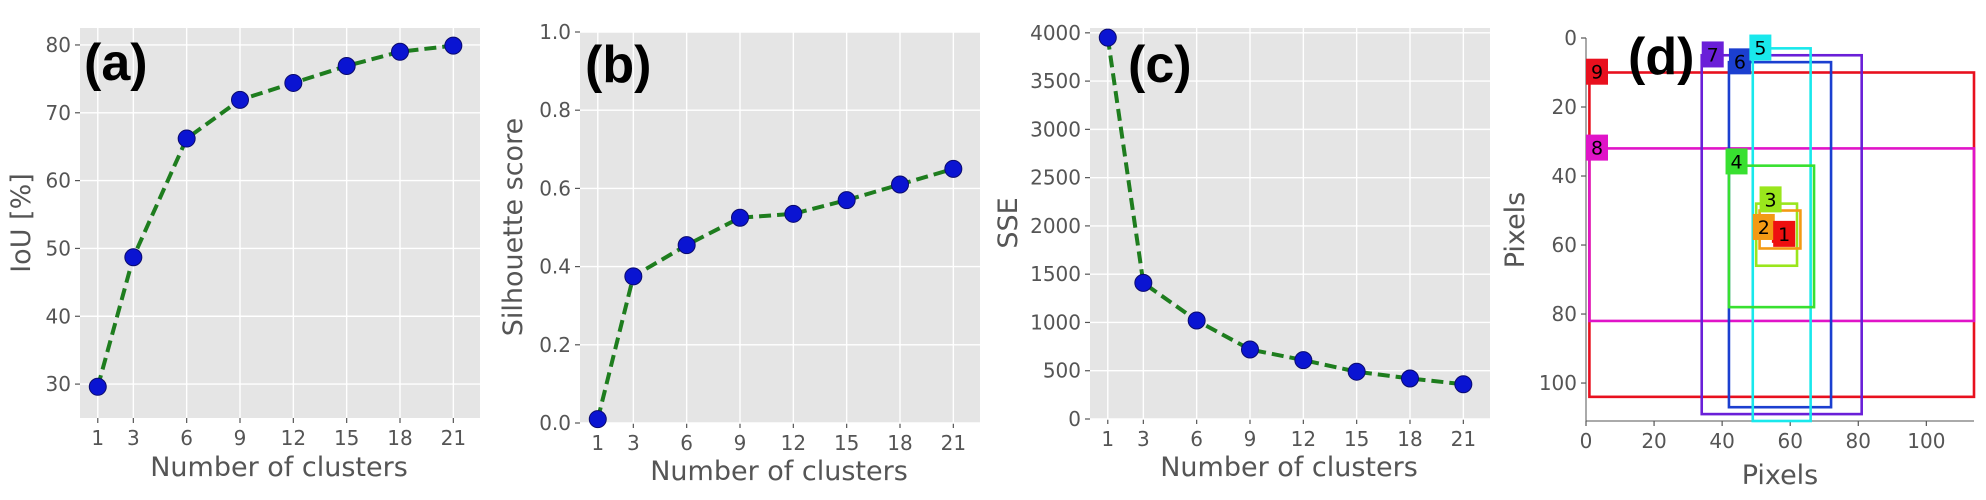 The image size is (1986, 500). Describe the element at coordinates (597, 443) in the screenshot. I see `x-tick-label: 1` at that location.